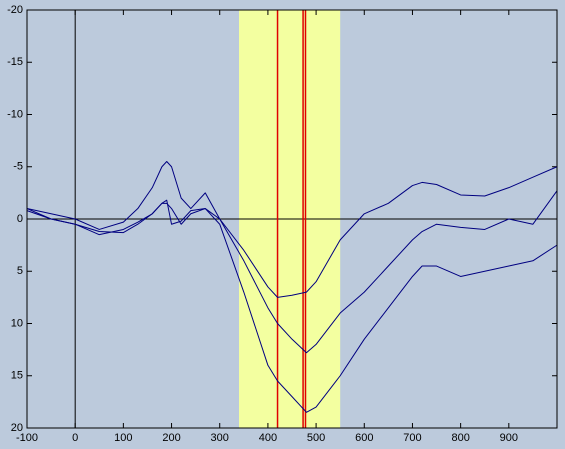  I want to click on x-tick-label: 100, so click(123, 438).